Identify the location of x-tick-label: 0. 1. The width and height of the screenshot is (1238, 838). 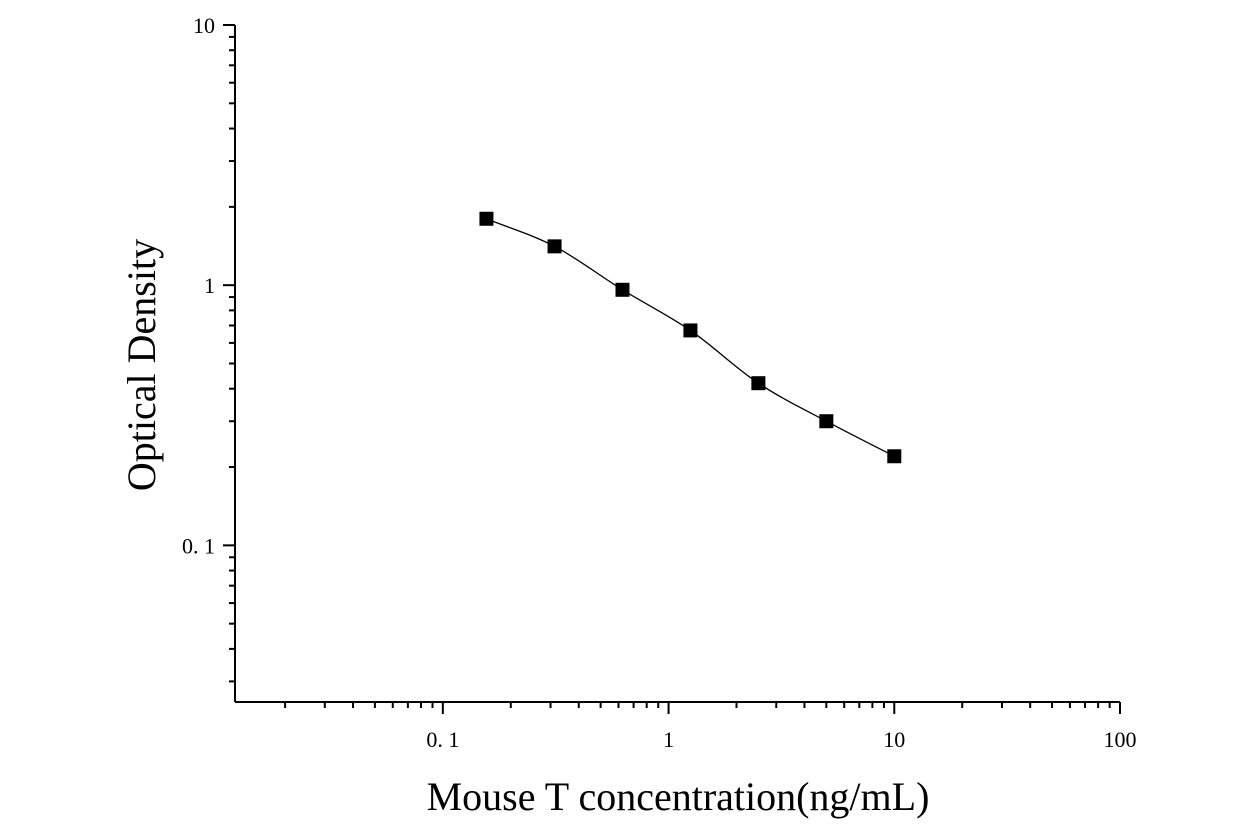
(442, 739).